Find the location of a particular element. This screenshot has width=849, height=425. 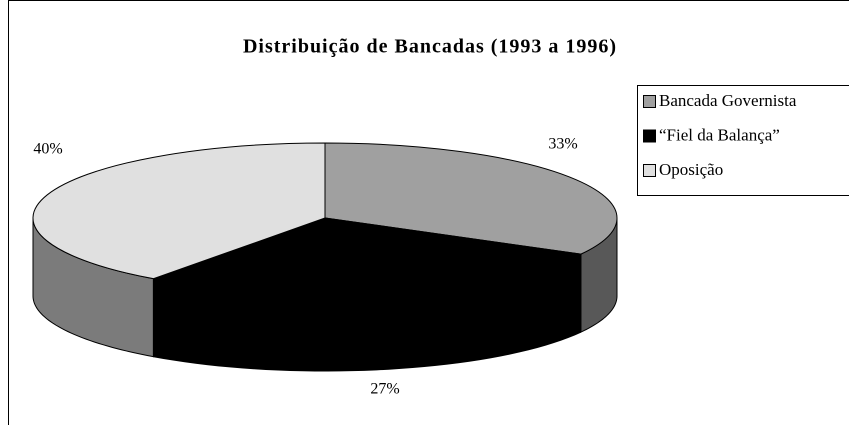

legend-label: “Fiel da Balança” is located at coordinates (719, 134).